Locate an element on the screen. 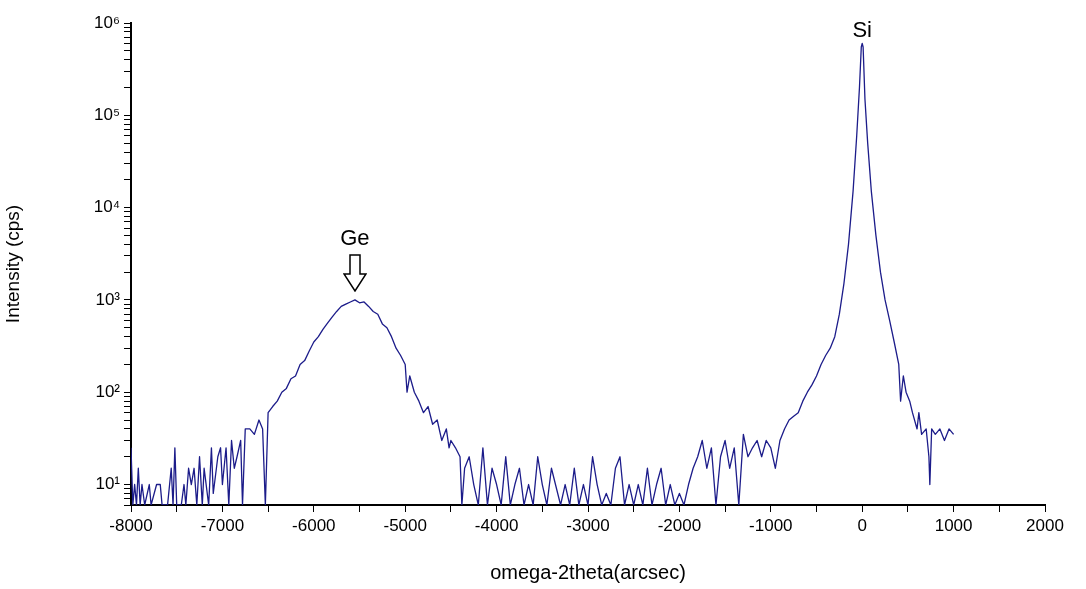  annotation: Ge is located at coordinates (355, 237).